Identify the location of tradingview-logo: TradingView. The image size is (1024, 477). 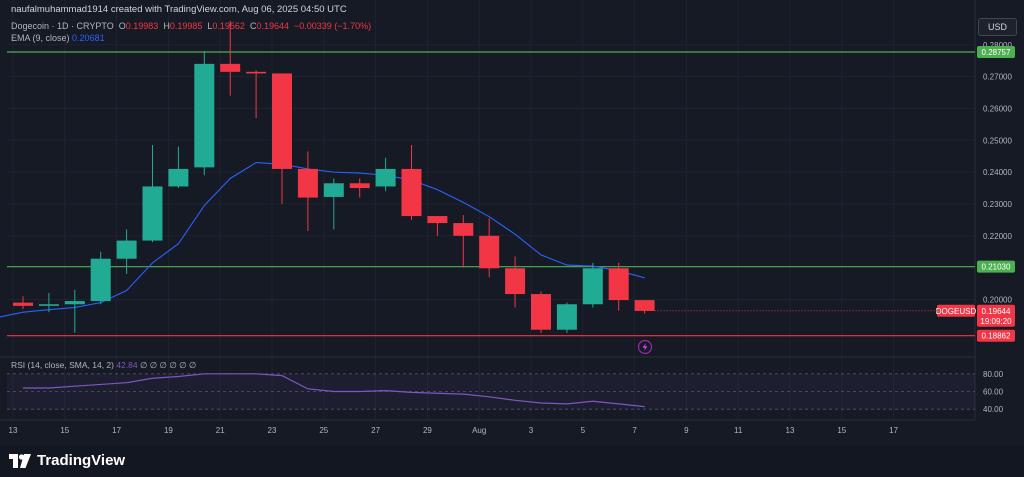
(67, 460).